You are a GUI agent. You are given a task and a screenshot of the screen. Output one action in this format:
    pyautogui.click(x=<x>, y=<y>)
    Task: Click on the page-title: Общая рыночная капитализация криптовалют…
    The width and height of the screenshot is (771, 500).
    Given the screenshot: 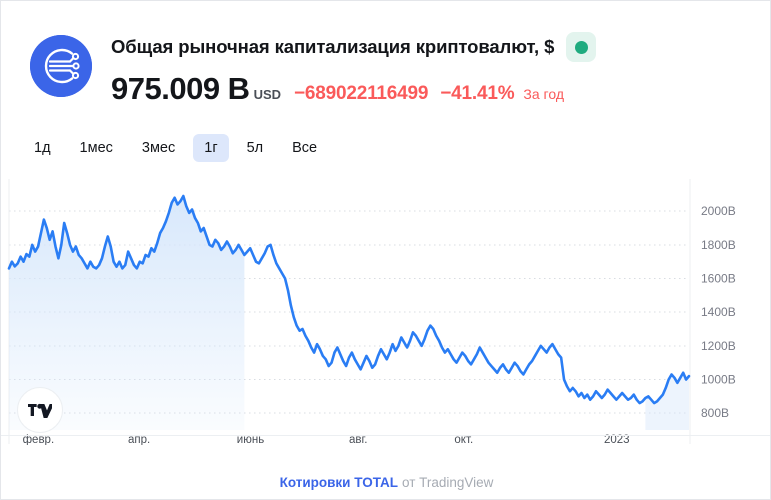 What is the action you would take?
    pyautogui.click(x=333, y=46)
    